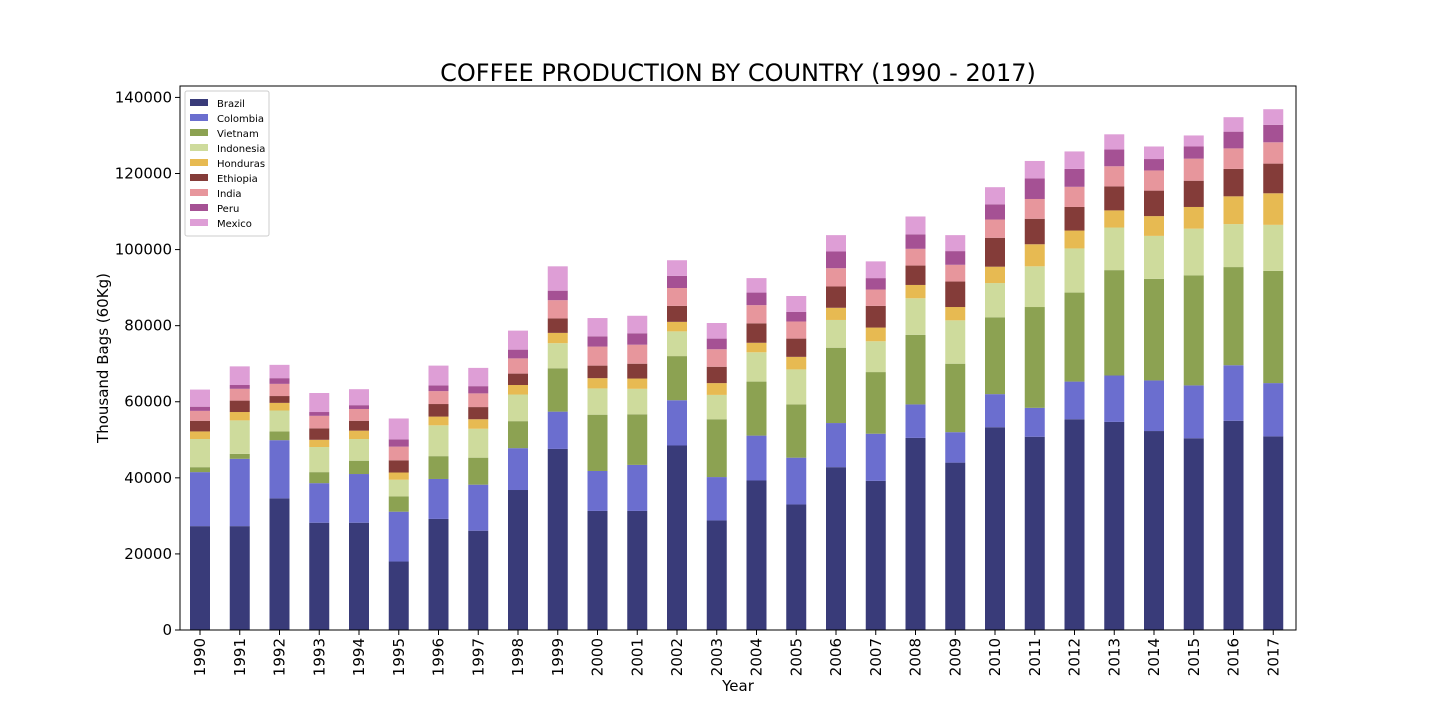 Image resolution: width=1440 pixels, height=720 pixels. I want to click on x-tick-label: 2005, so click(796, 657).